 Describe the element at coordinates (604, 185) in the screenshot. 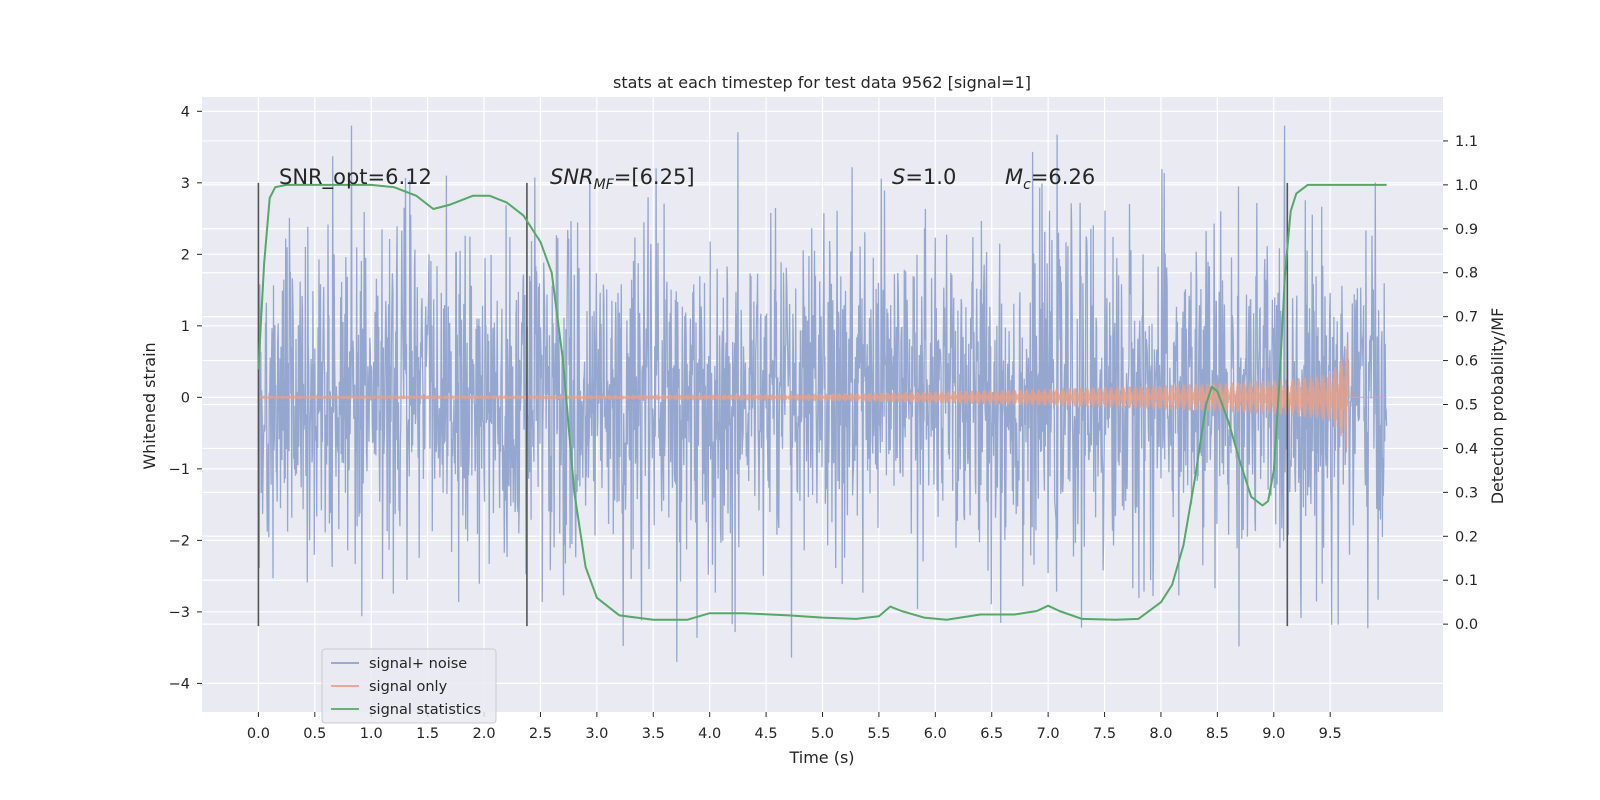

I see `annotation-snr-mf-subscript: MF` at that location.